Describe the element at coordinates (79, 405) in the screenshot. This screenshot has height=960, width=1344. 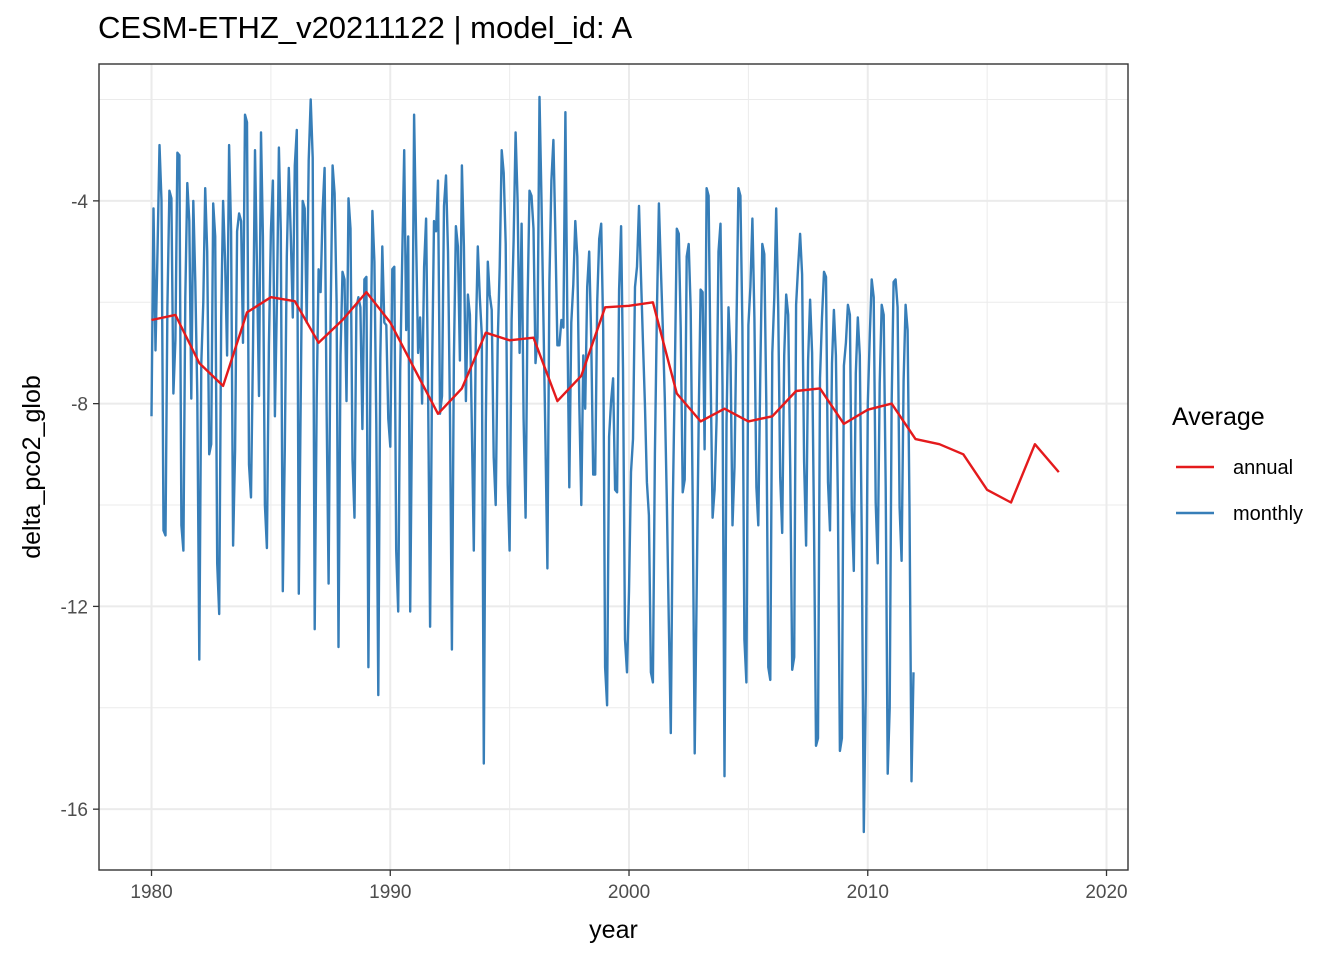
I see `y-tick-label: -8` at that location.